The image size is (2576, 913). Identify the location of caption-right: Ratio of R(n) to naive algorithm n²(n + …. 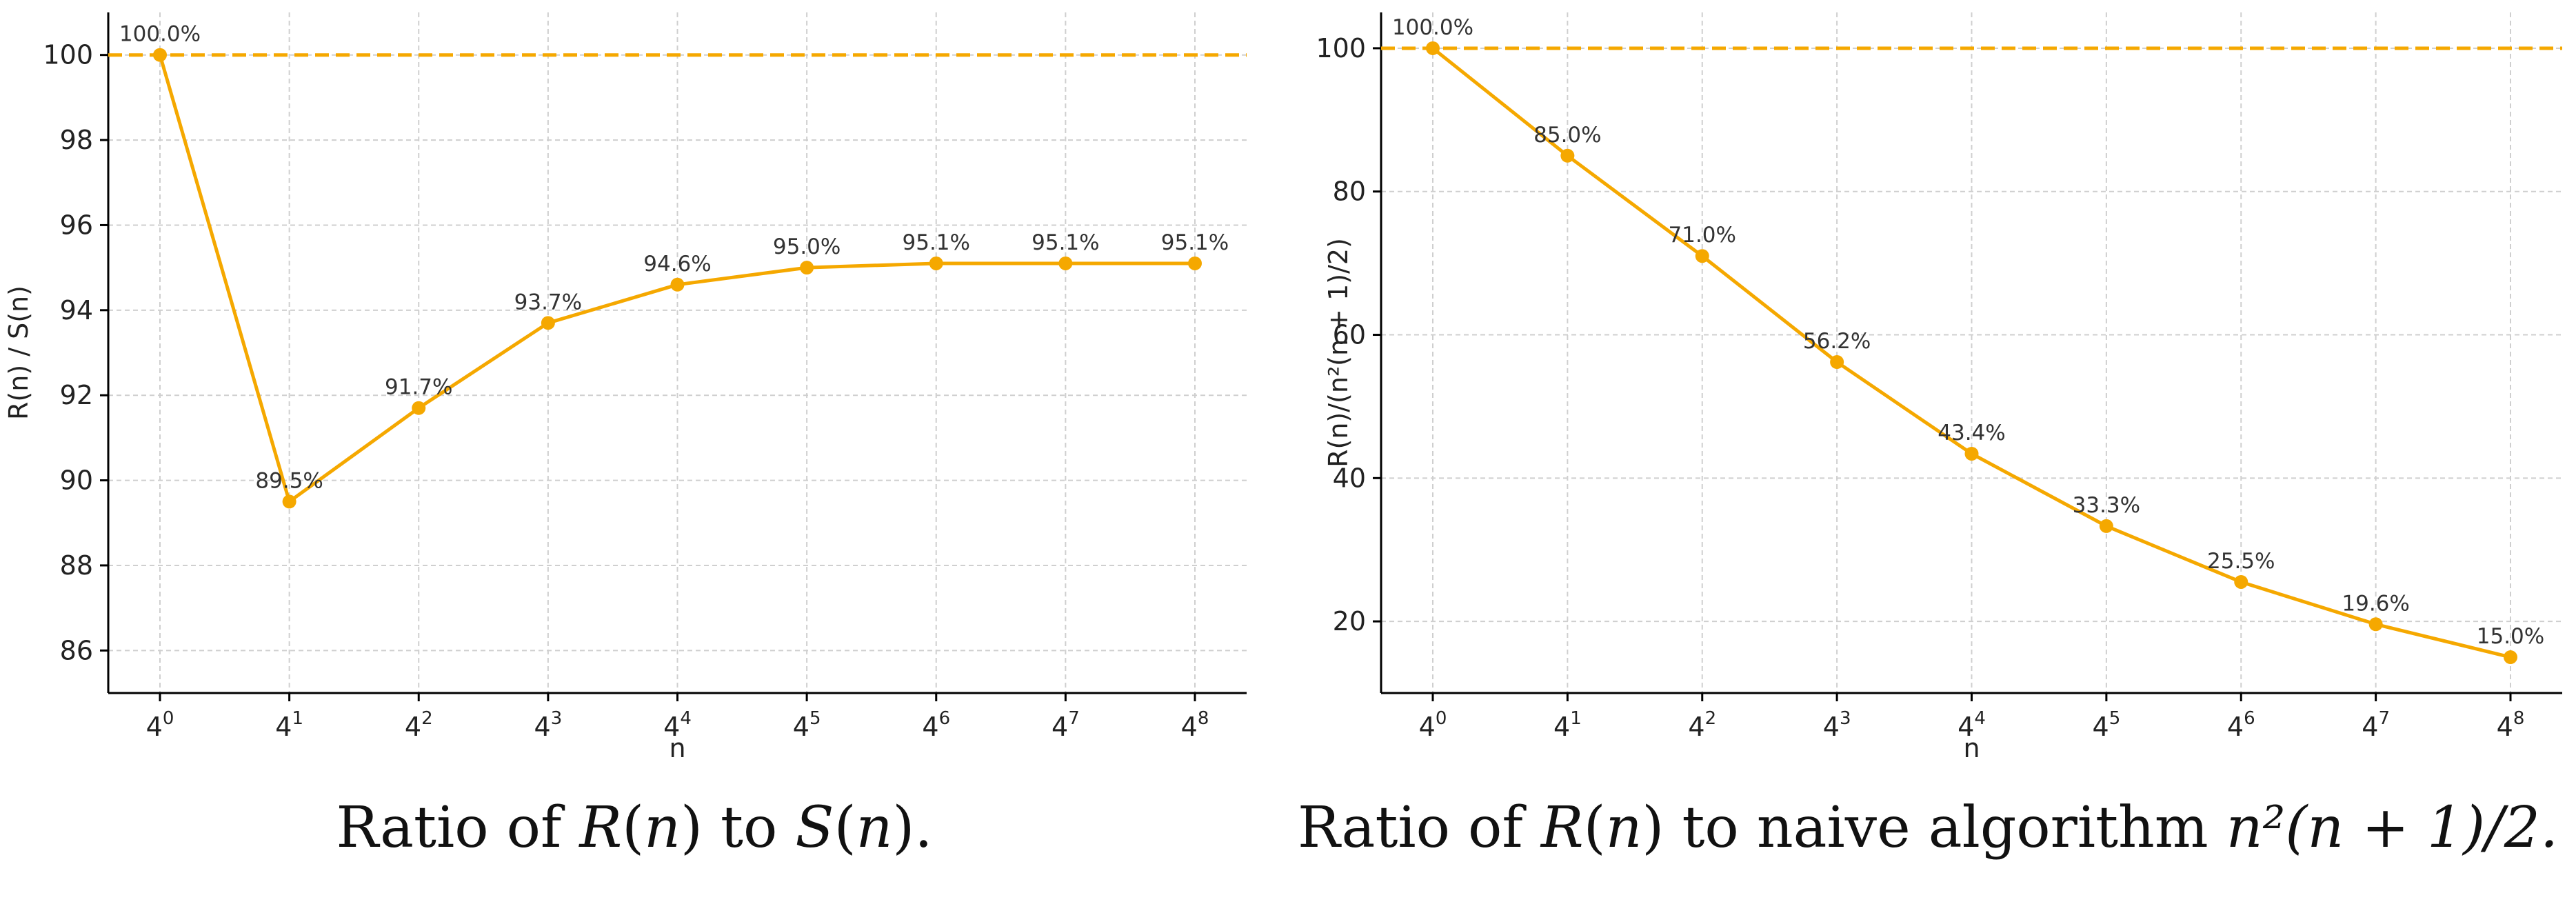
(1928, 828).